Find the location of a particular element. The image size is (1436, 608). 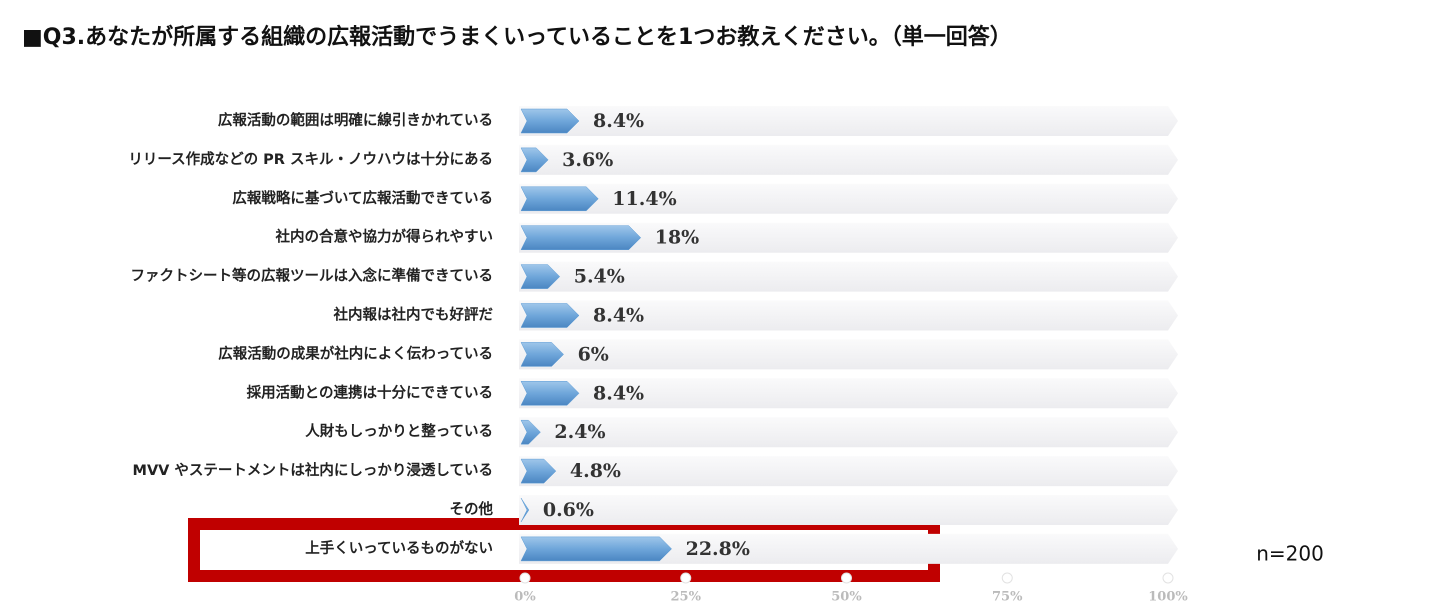

category-label: 社内の合意や協力が得られやすい is located at coordinates (384, 237).